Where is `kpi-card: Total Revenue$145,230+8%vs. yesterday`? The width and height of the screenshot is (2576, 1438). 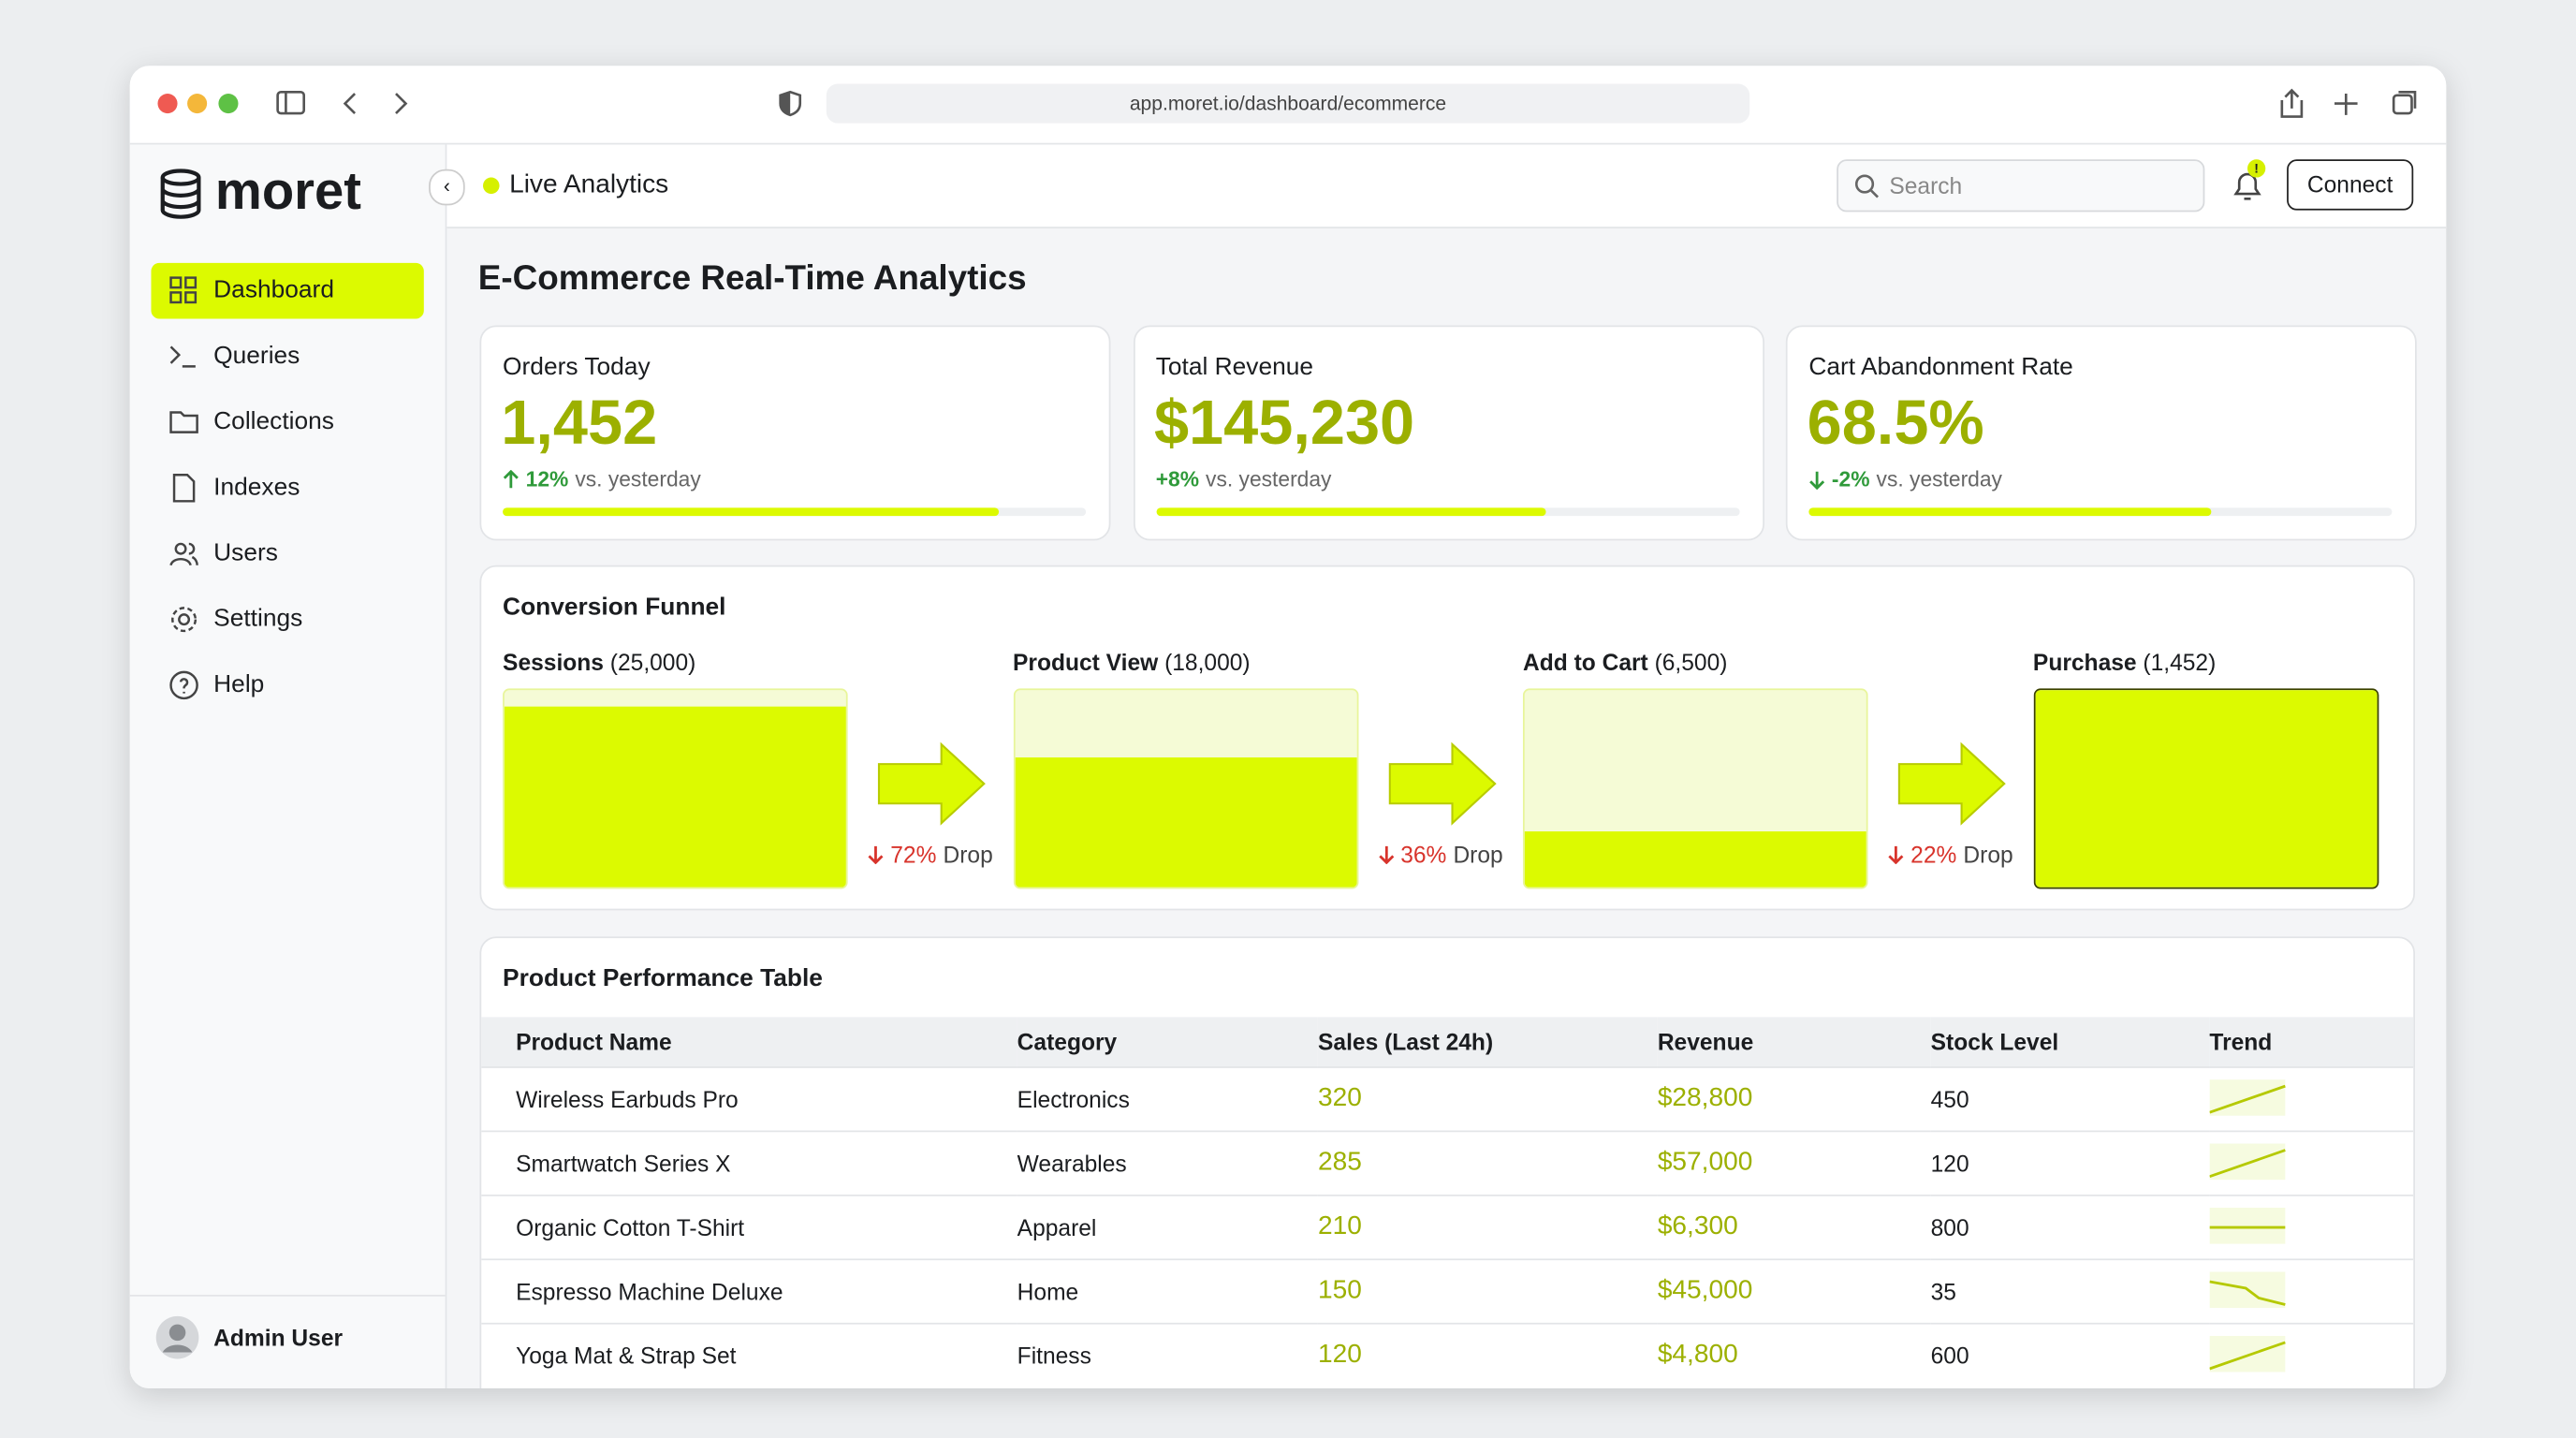
kpi-card: Total Revenue$145,230+8%vs. yesterday is located at coordinates (1448, 433).